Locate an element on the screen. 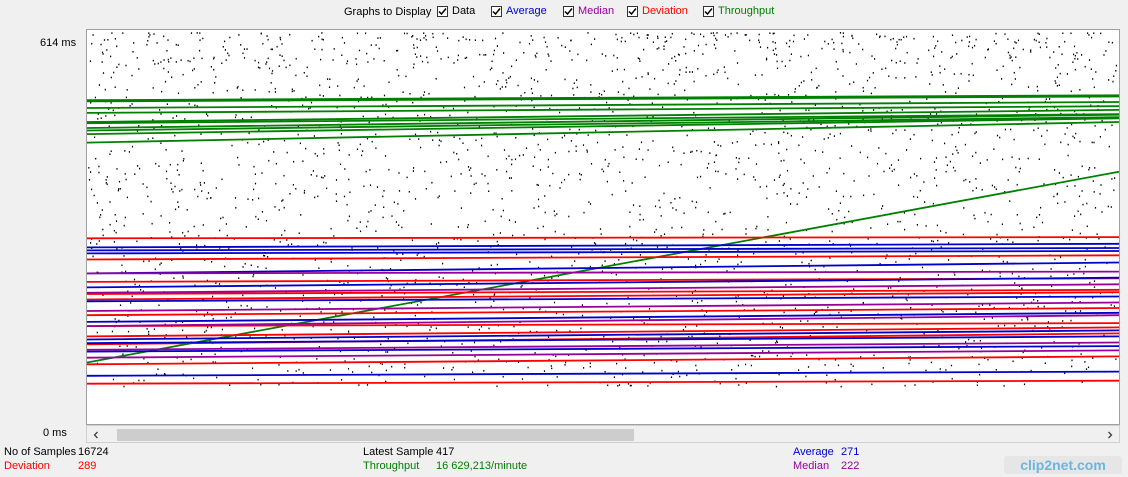 This screenshot has height=477, width=1128. toggle-median: Median is located at coordinates (588, 11).